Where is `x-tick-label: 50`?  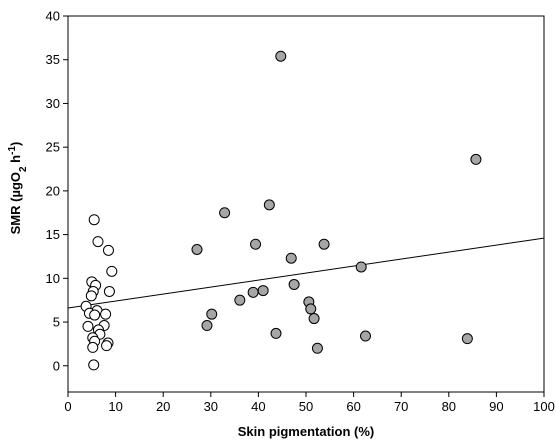
x-tick-label: 50 is located at coordinates (306, 406).